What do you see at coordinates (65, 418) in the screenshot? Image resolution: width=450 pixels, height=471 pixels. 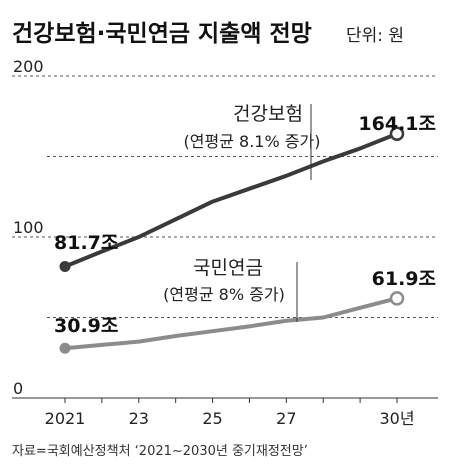 I see `x-tick-label: 2021` at bounding box center [65, 418].